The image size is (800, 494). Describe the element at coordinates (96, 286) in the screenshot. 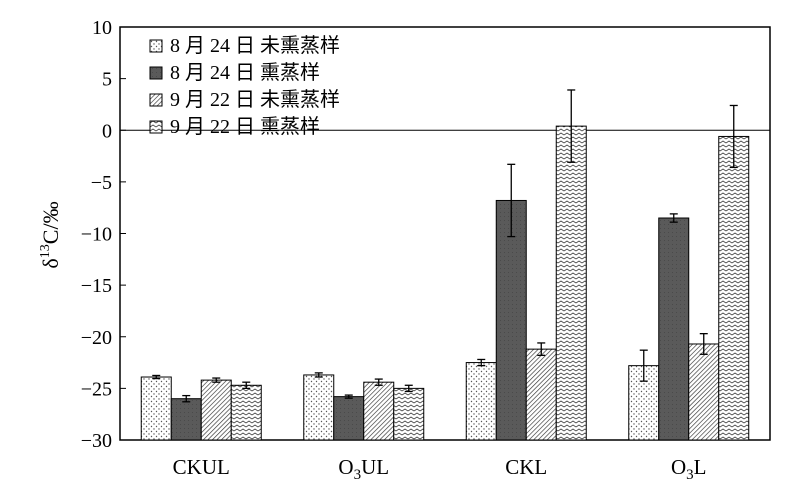

I see `y-tick-label: −15` at that location.